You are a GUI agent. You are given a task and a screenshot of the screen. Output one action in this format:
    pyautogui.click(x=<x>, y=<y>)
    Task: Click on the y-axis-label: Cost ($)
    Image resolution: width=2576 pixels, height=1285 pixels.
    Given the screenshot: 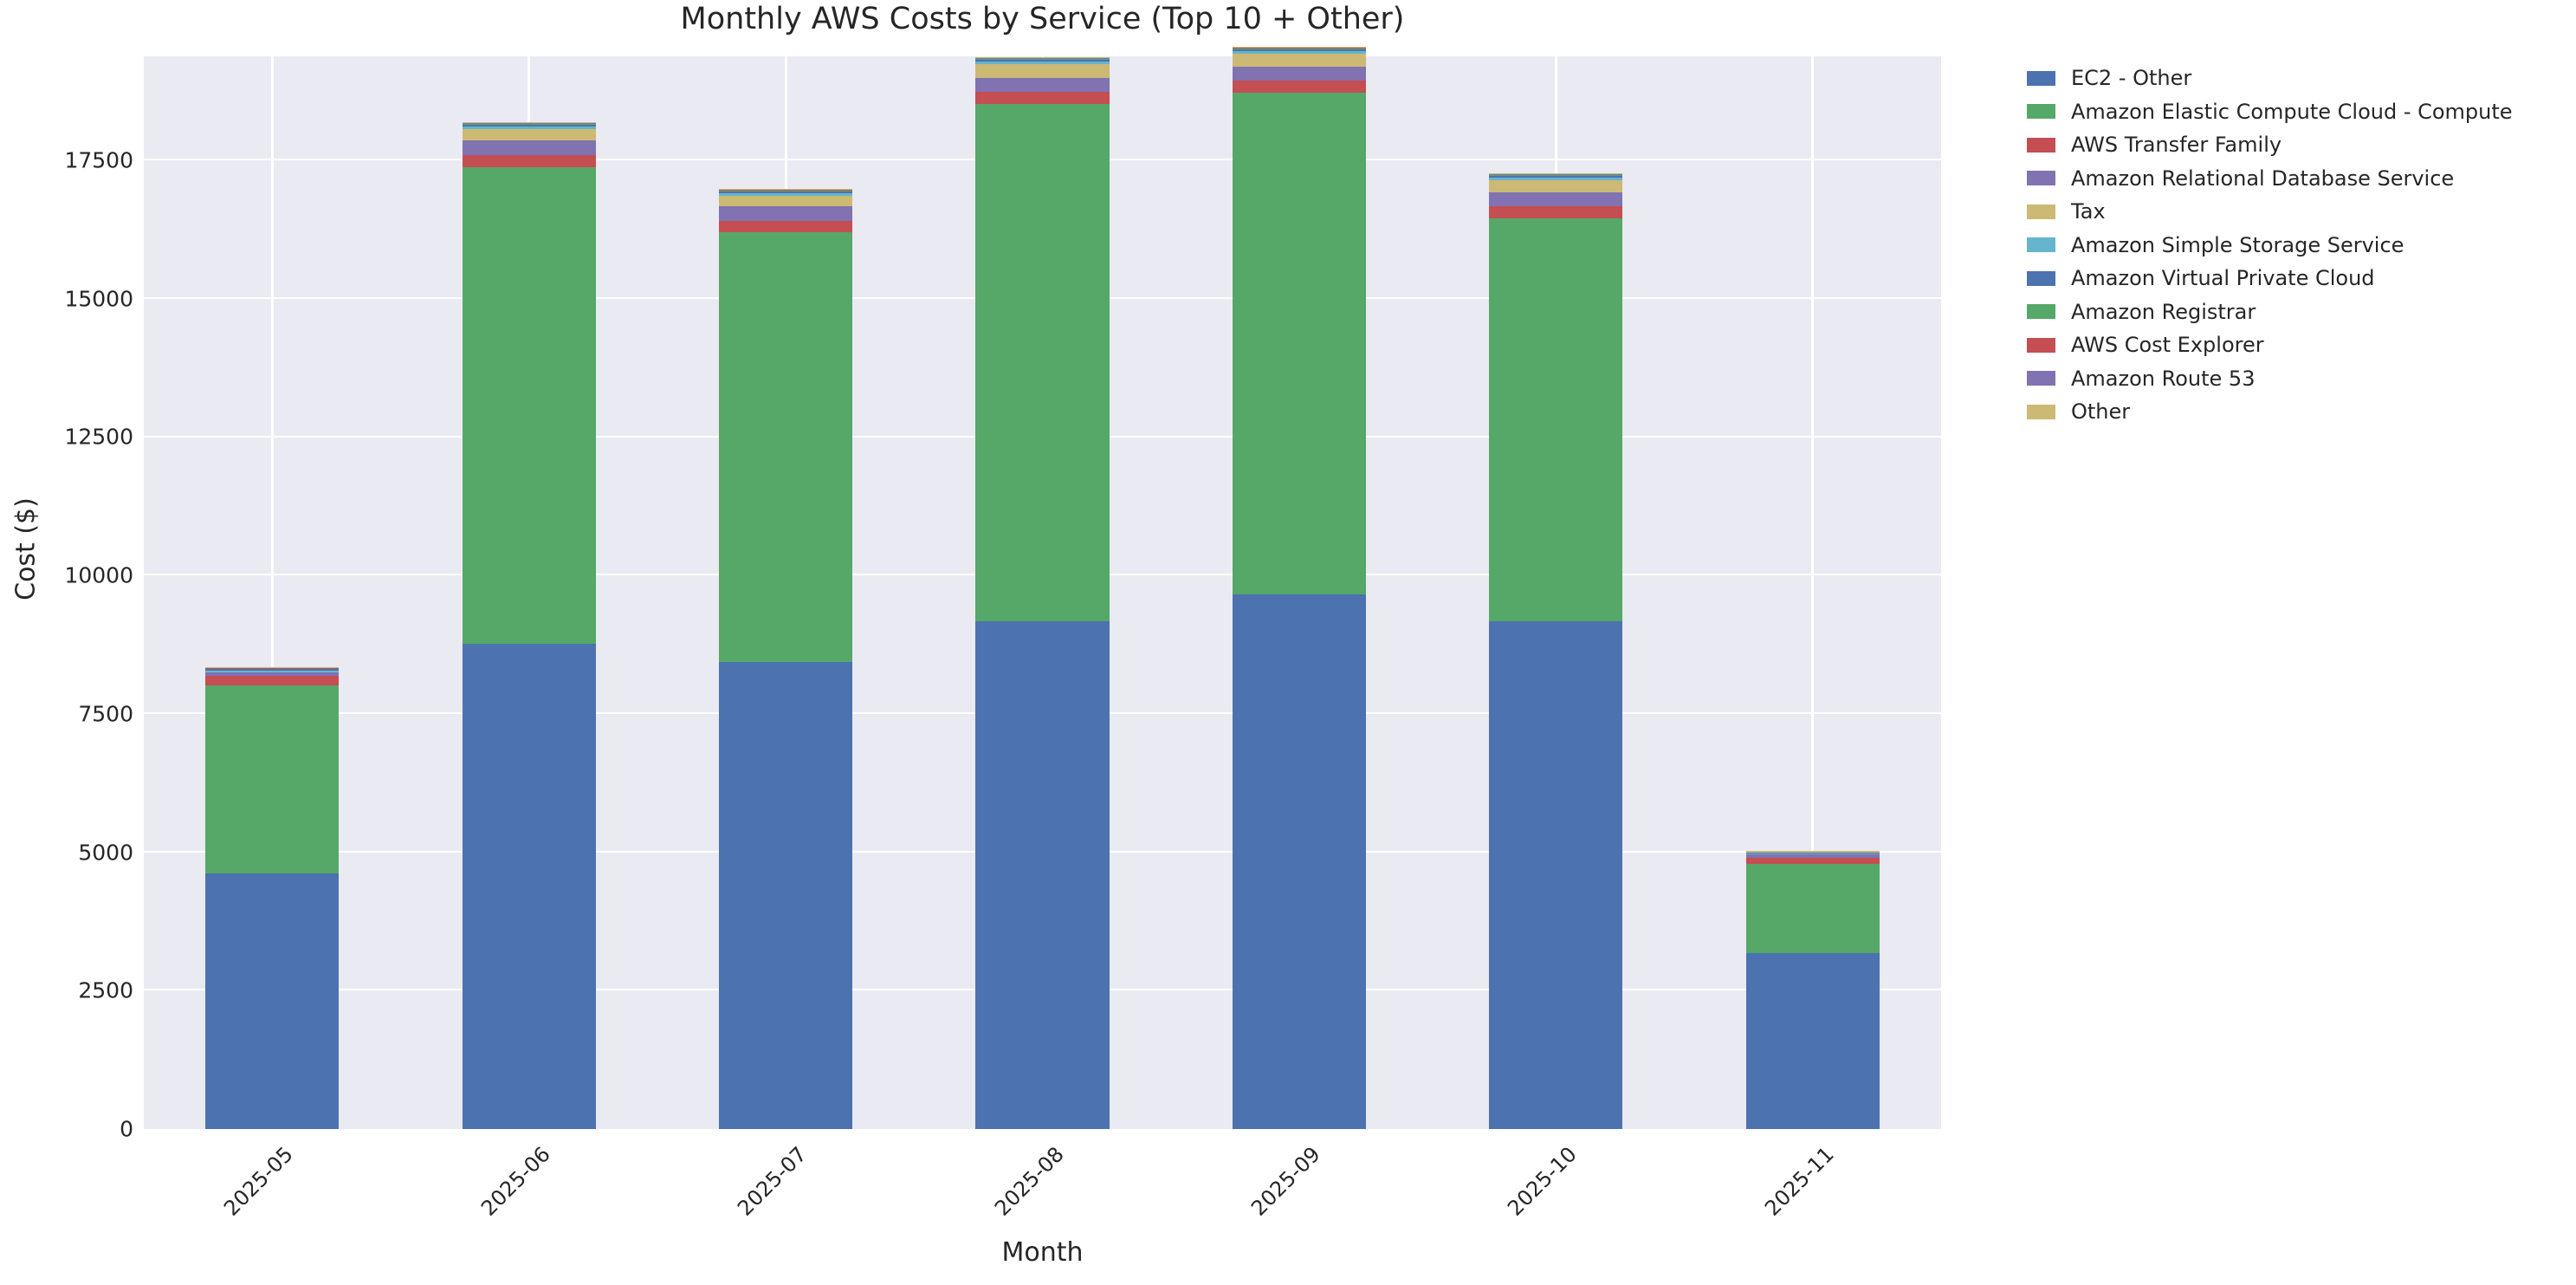 What is the action you would take?
    pyautogui.click(x=26, y=548)
    